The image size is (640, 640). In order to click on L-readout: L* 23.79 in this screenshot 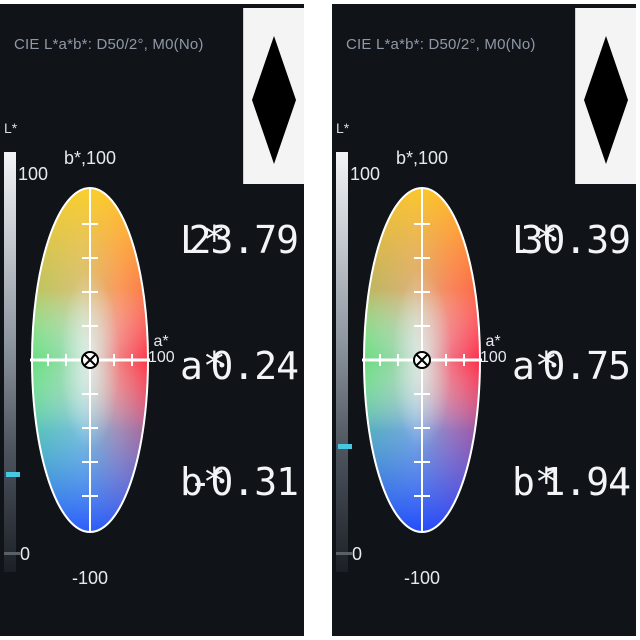, I will do `click(242, 243)`.